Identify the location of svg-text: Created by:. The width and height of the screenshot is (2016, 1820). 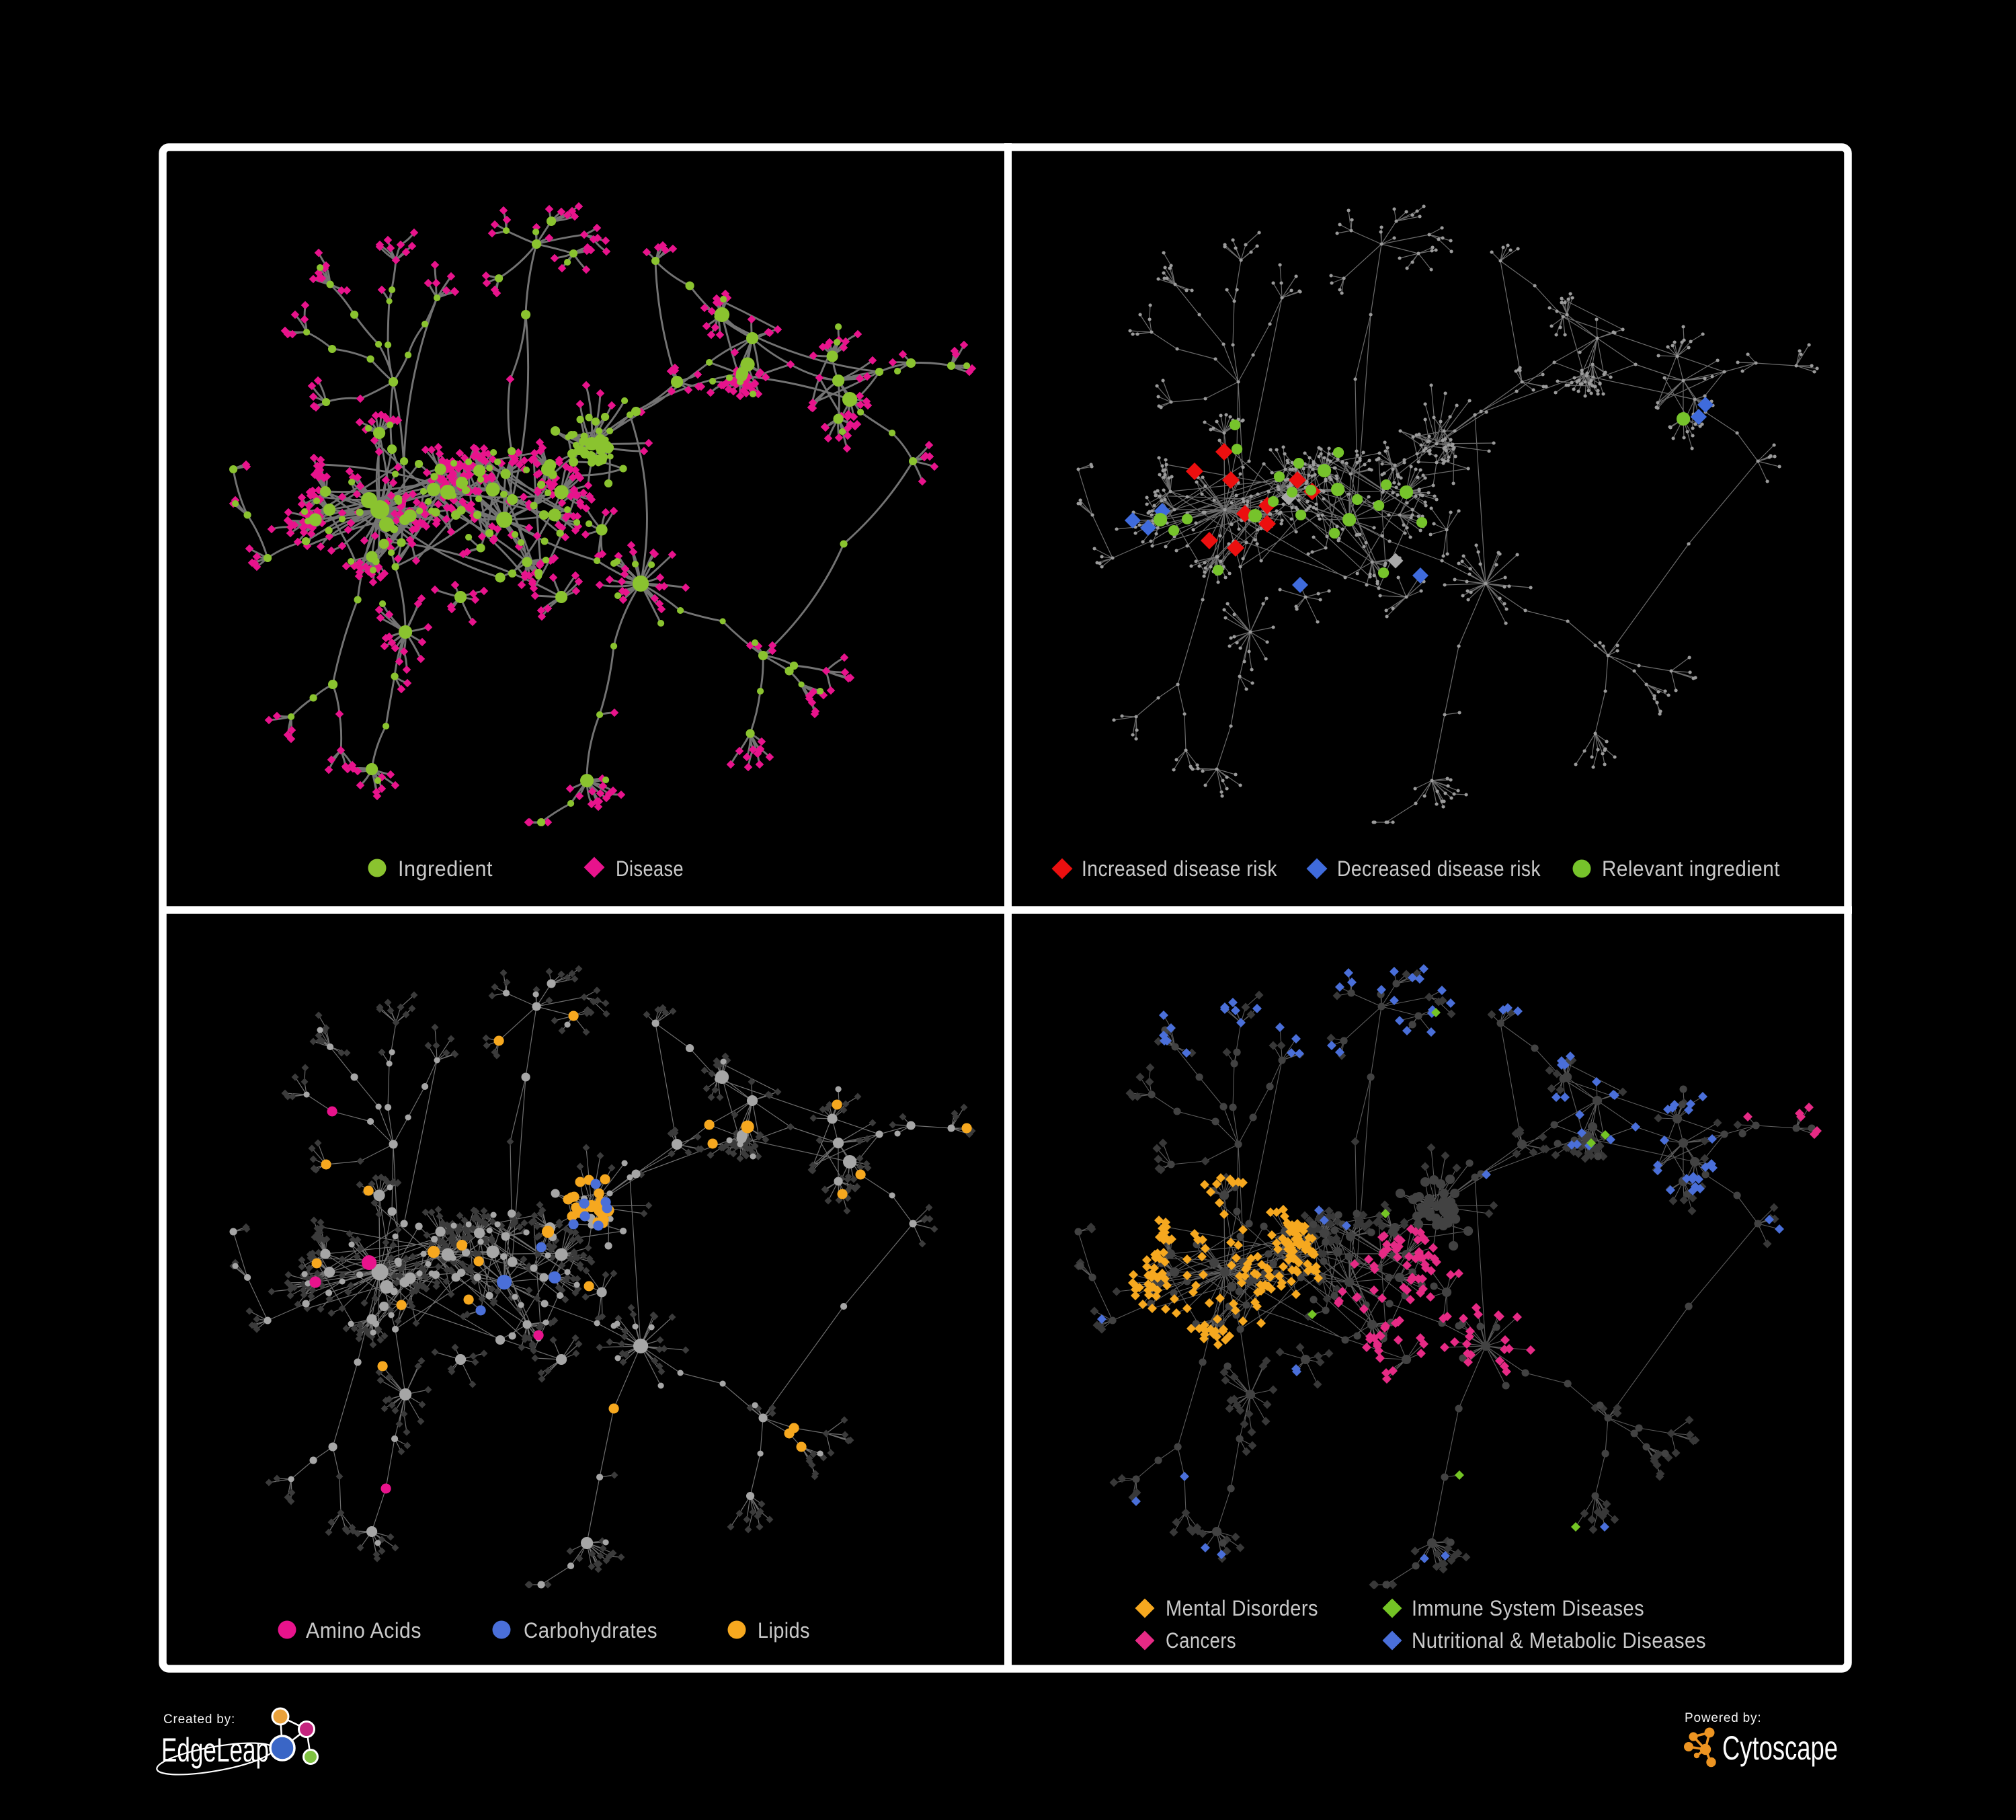
(199, 1719).